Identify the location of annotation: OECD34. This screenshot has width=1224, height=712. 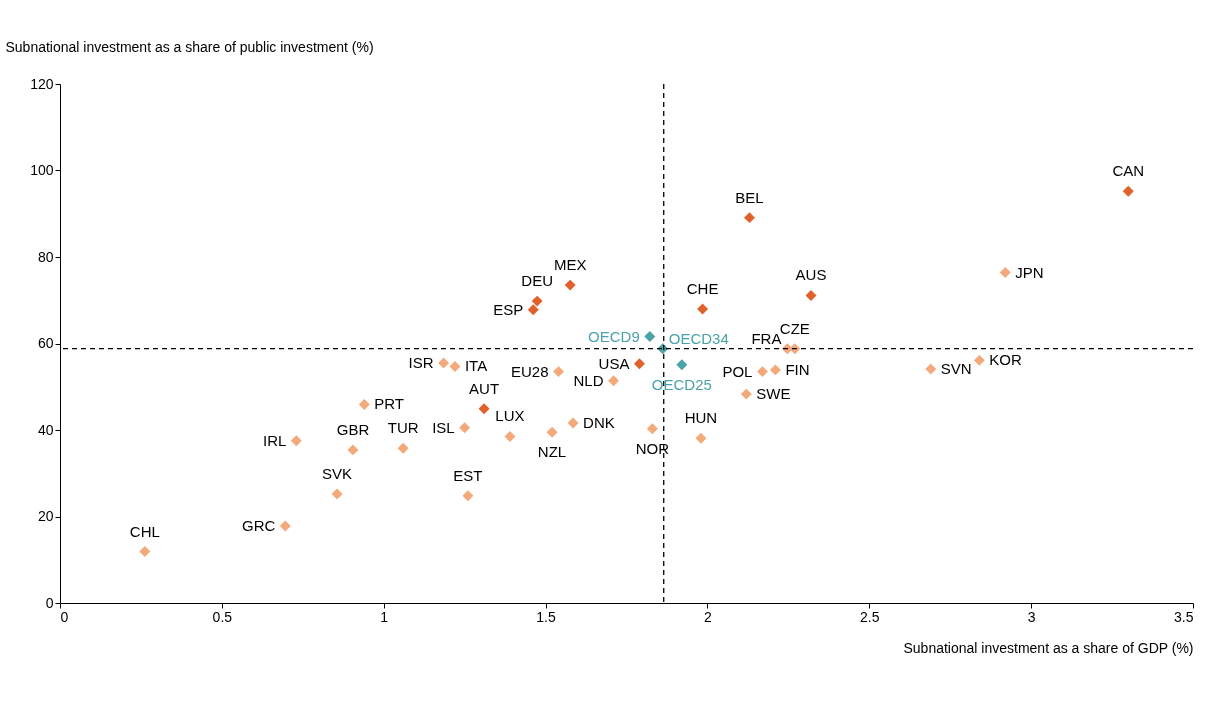
(698, 338).